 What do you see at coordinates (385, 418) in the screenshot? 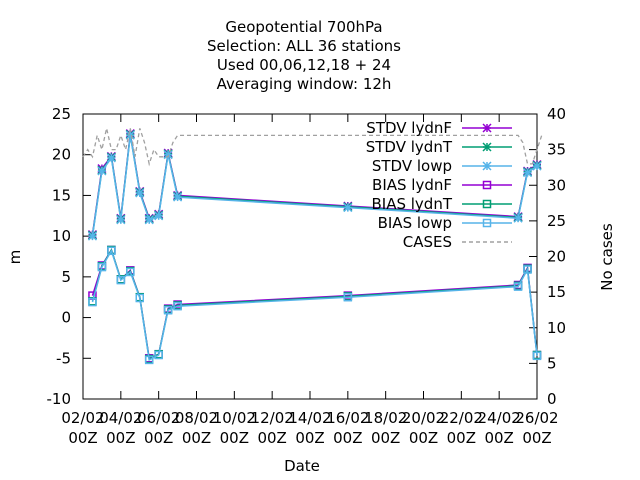
I see `x-tick-label: 18/02` at bounding box center [385, 418].